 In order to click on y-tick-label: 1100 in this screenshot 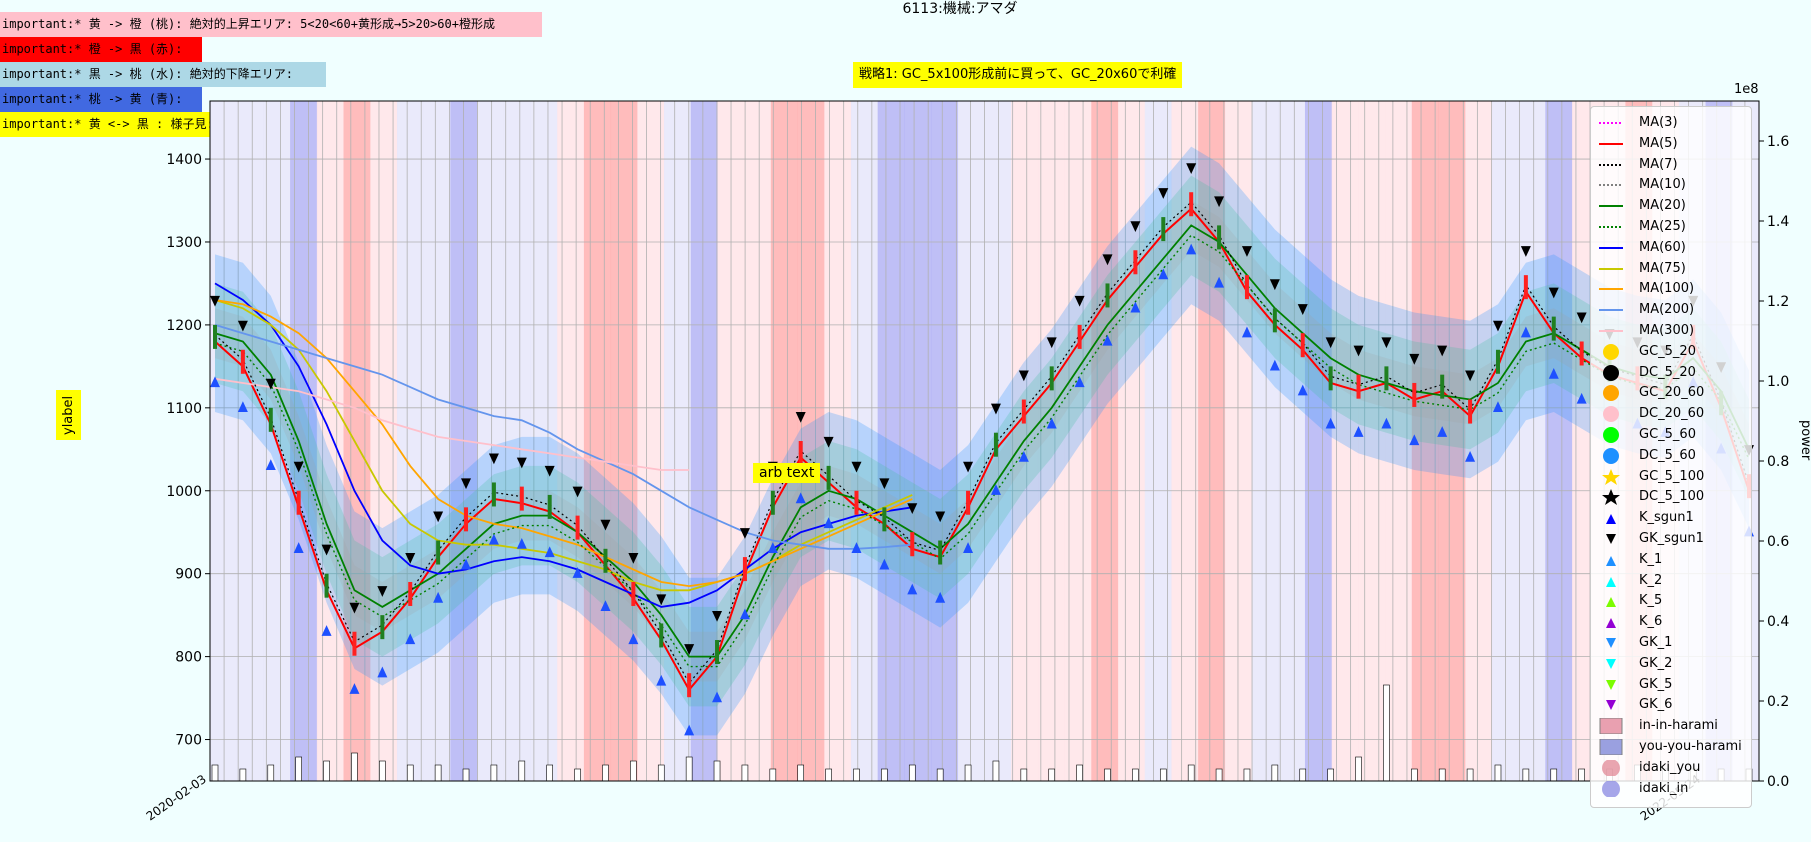, I will do `click(184, 409)`.